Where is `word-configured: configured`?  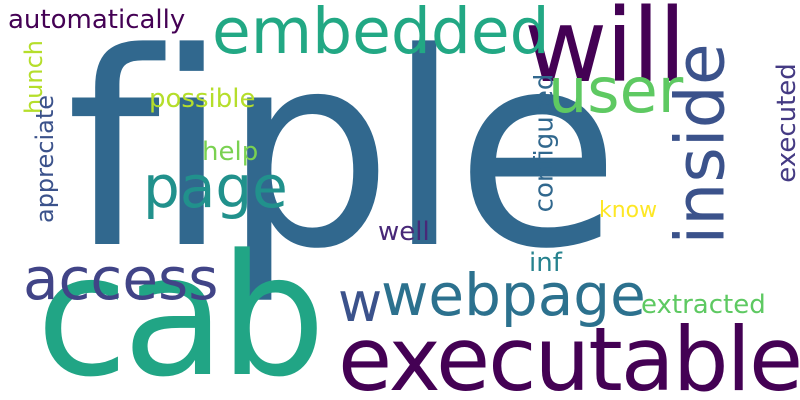
word-configured: configured is located at coordinates (544, 143).